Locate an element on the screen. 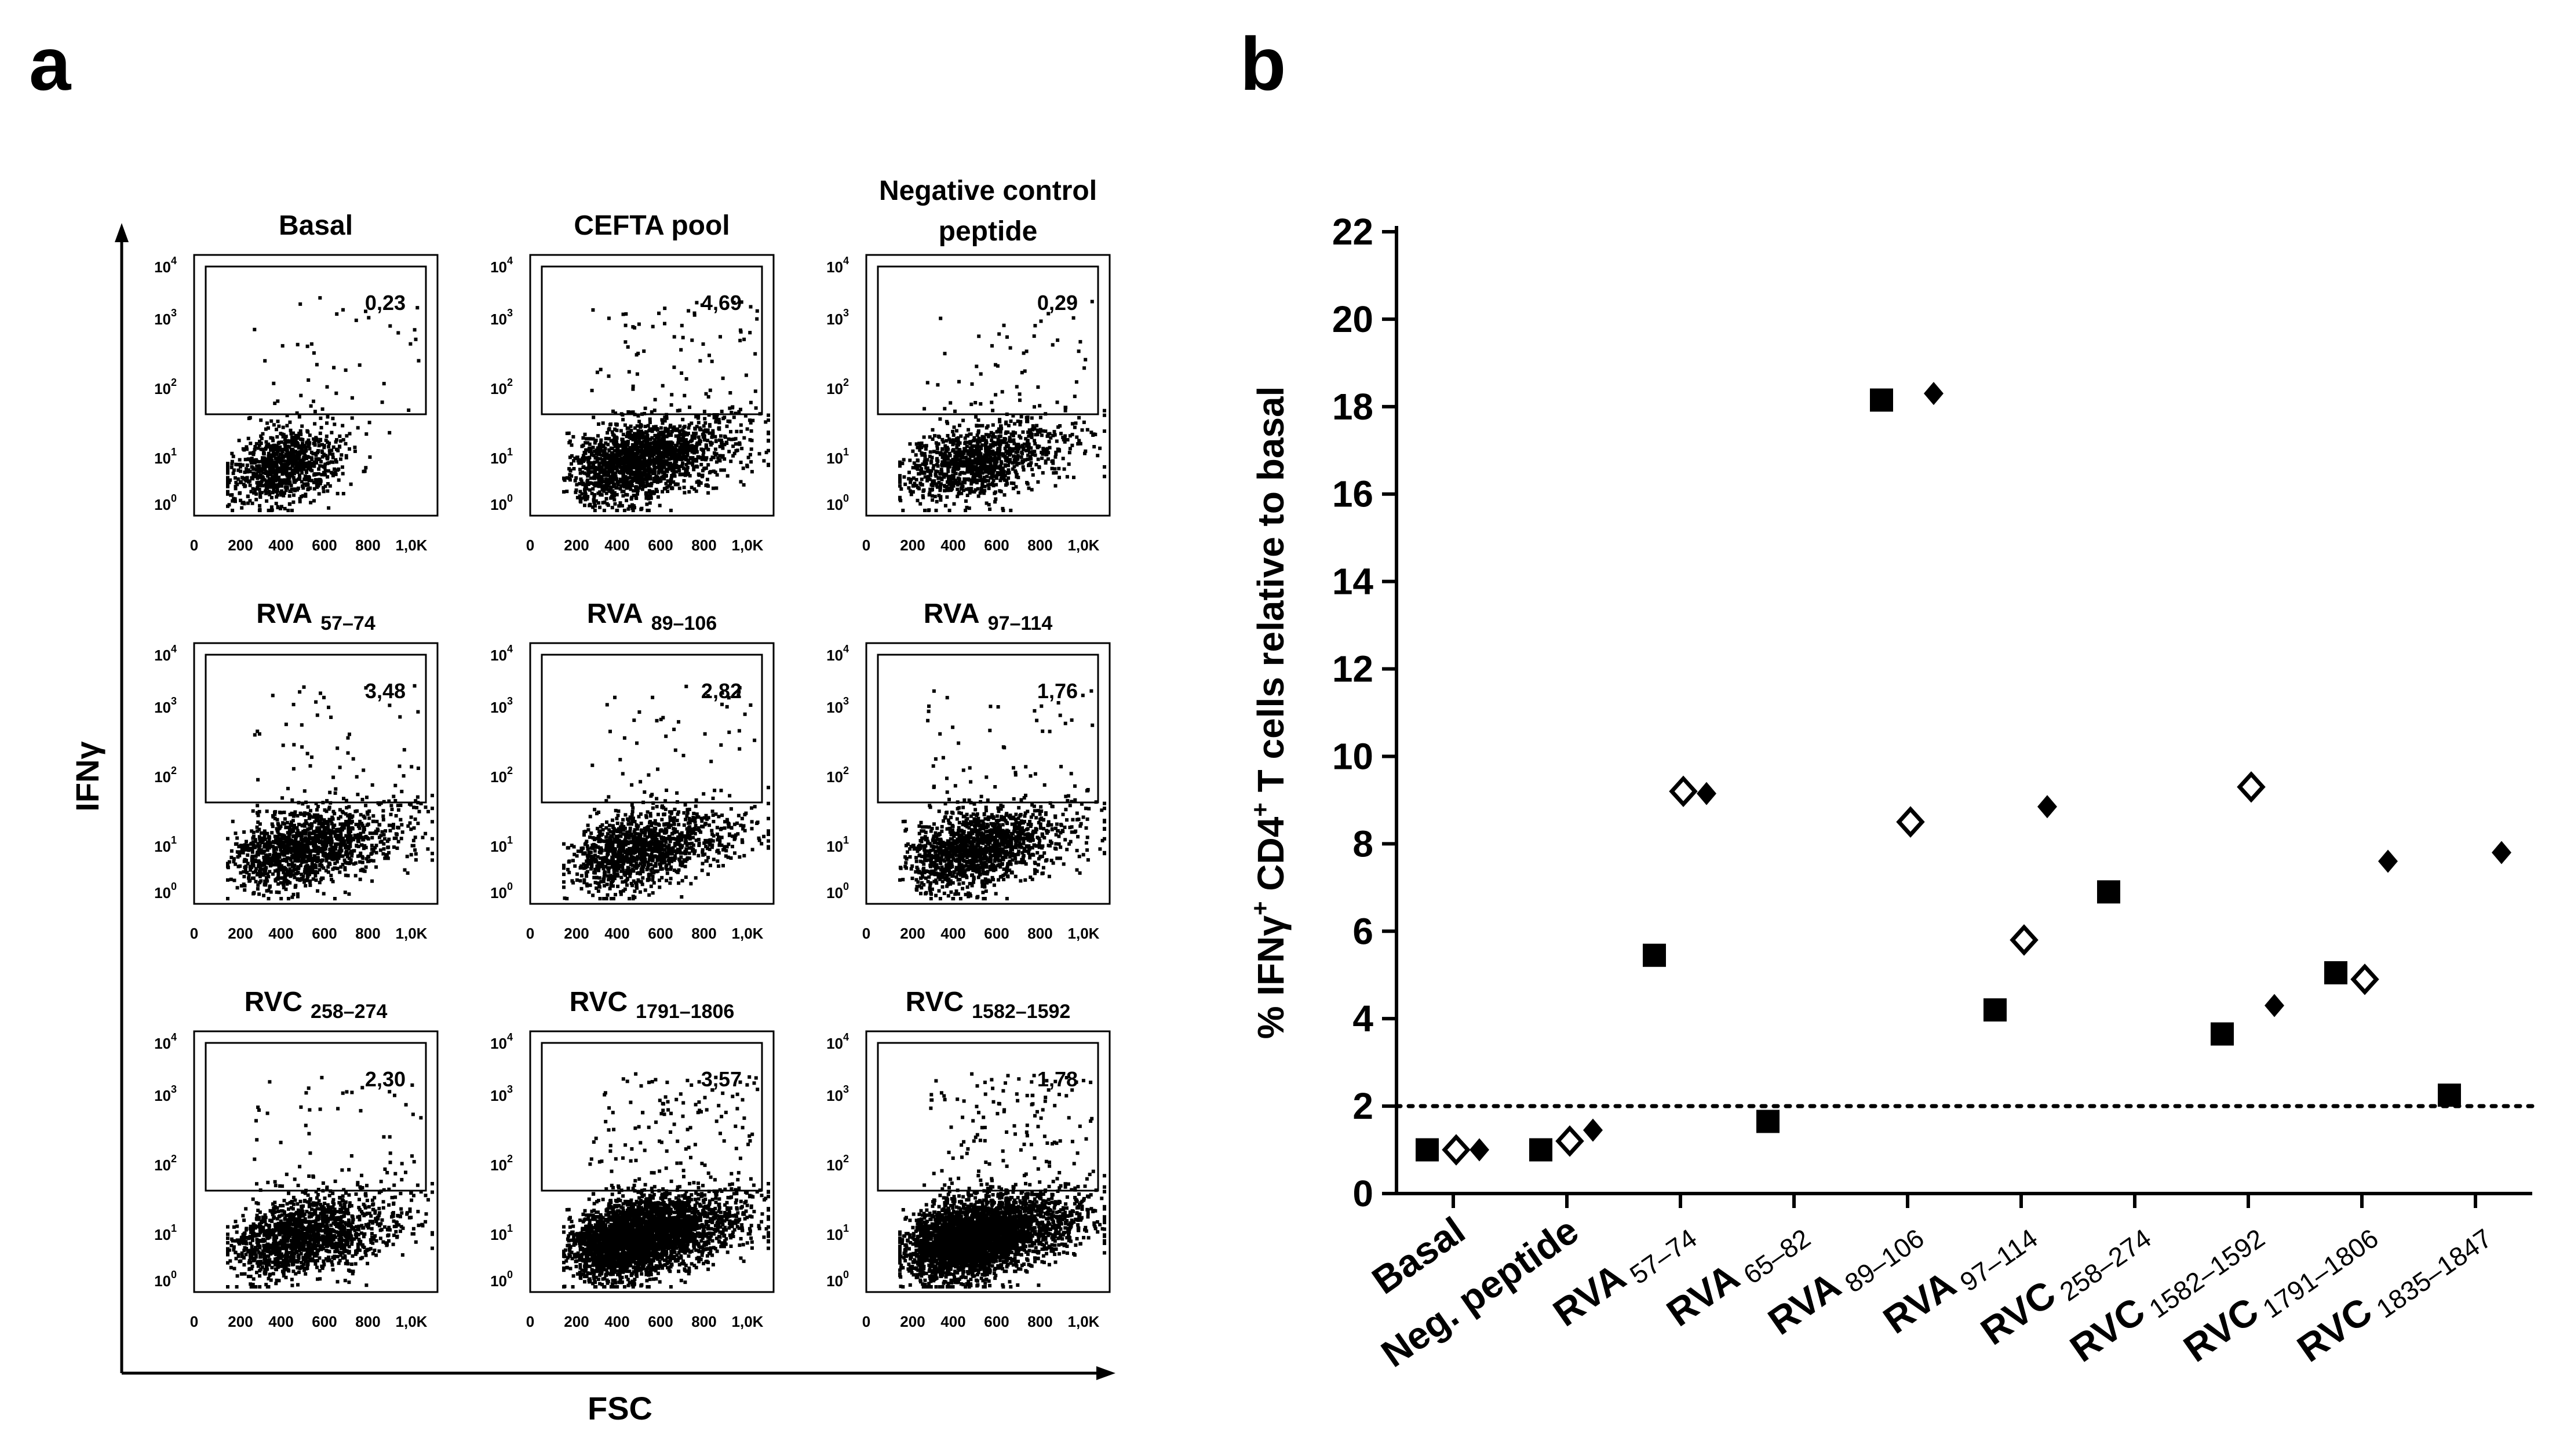 The width and height of the screenshot is (2556, 1456). y-tick-label: 0 is located at coordinates (1362, 1193).